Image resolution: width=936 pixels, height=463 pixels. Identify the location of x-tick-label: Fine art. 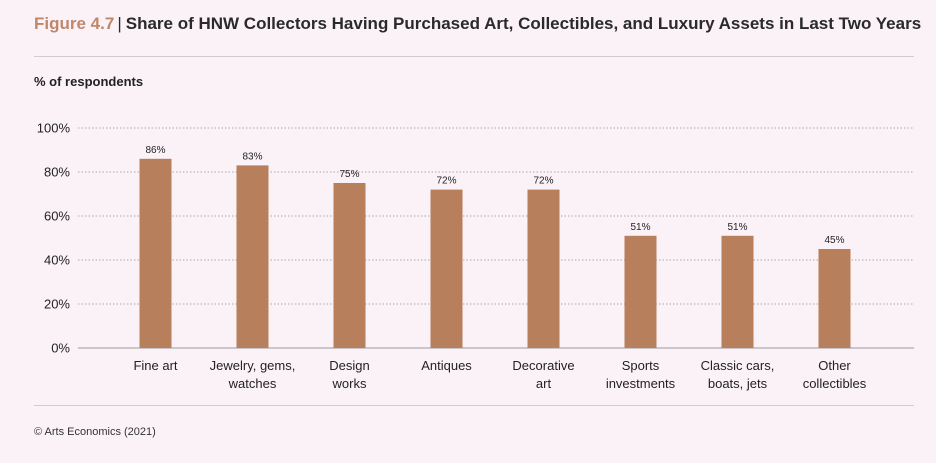
(155, 365).